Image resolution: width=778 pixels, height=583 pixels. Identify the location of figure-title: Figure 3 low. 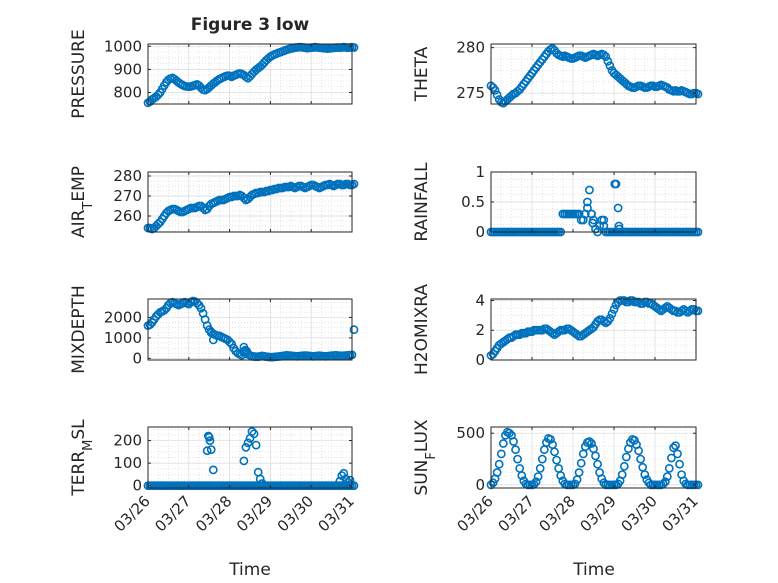
(250, 25).